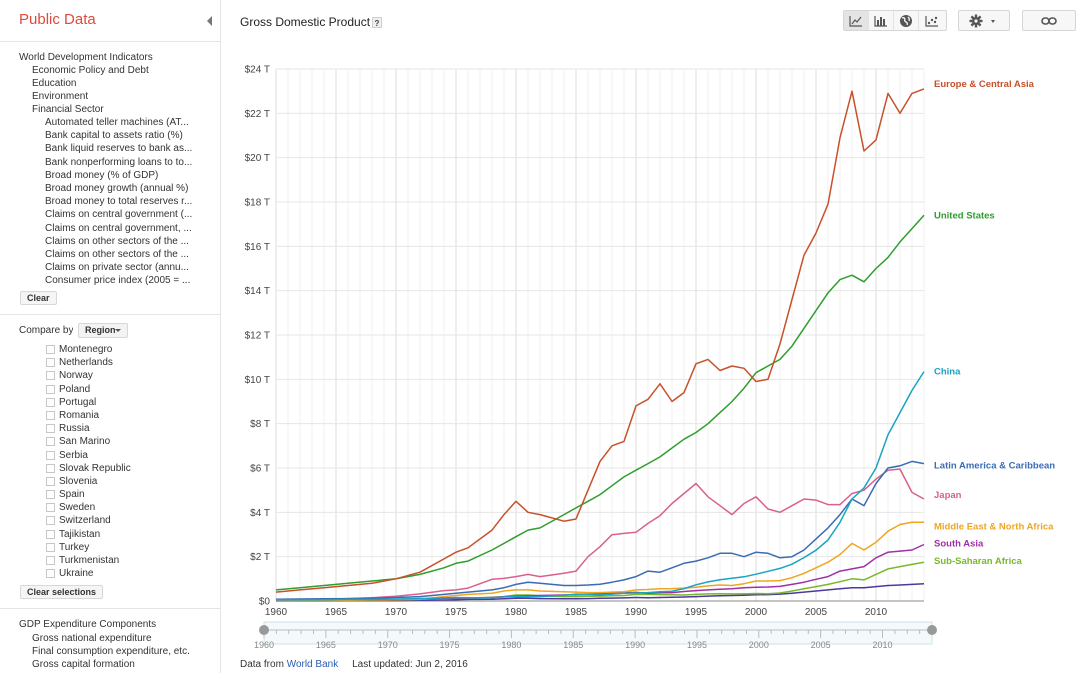 This screenshot has height=673, width=1080. I want to click on legend-label: Middle East & North Africa, so click(994, 526).